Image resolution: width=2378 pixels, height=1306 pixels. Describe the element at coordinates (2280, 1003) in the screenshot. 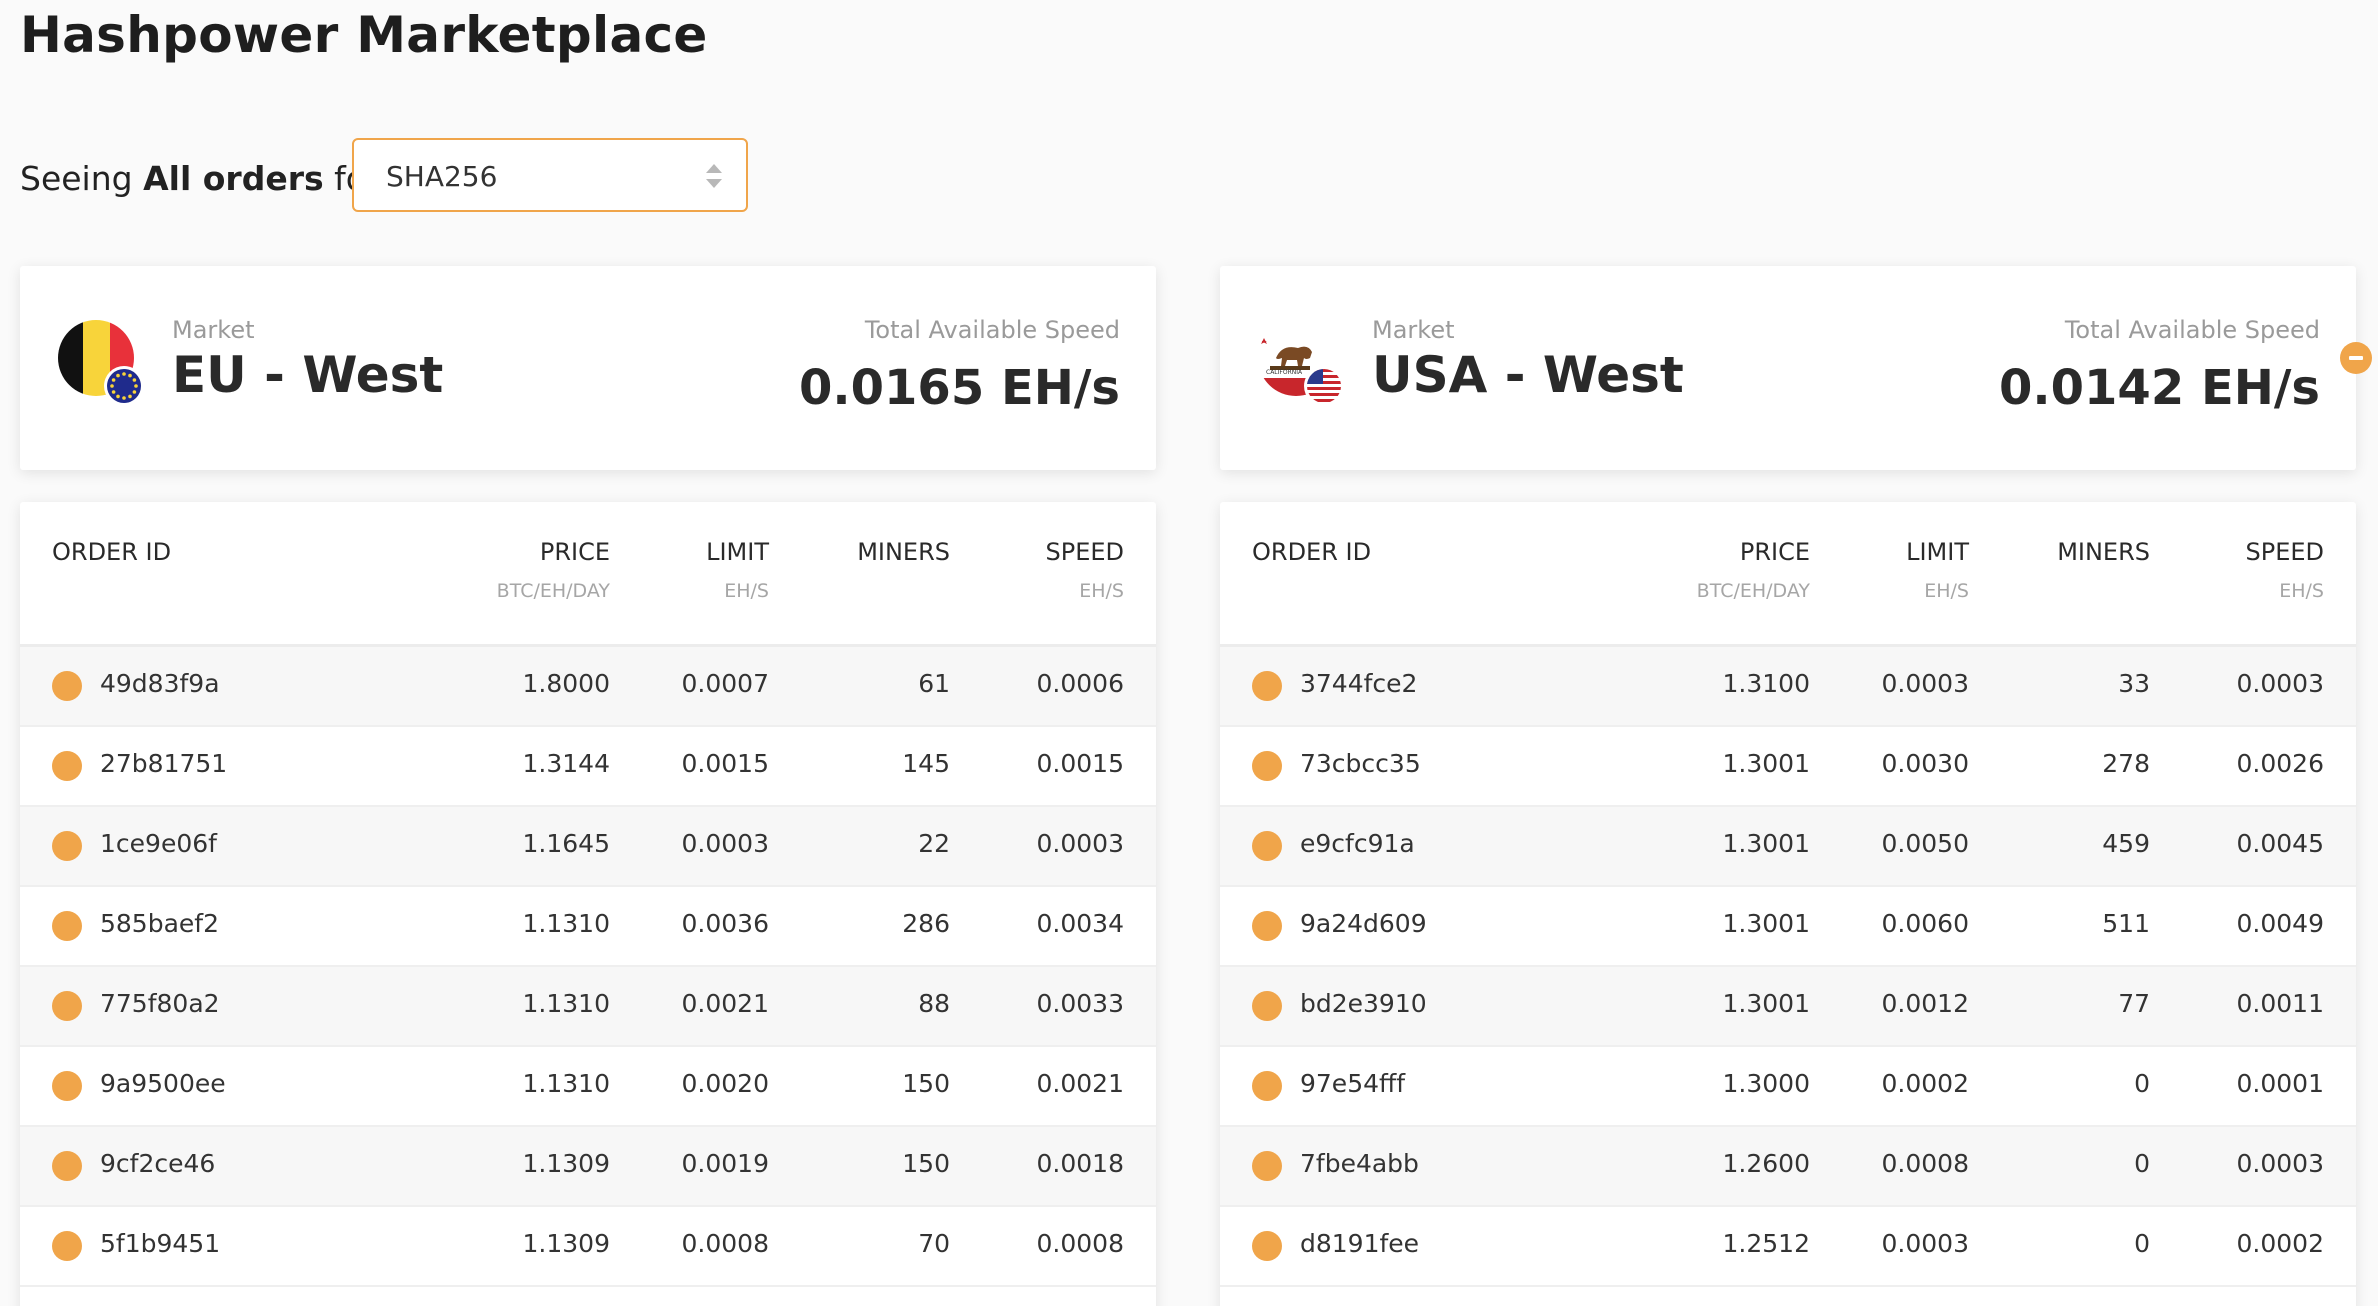

I see `speed-cell: 0.0011` at that location.